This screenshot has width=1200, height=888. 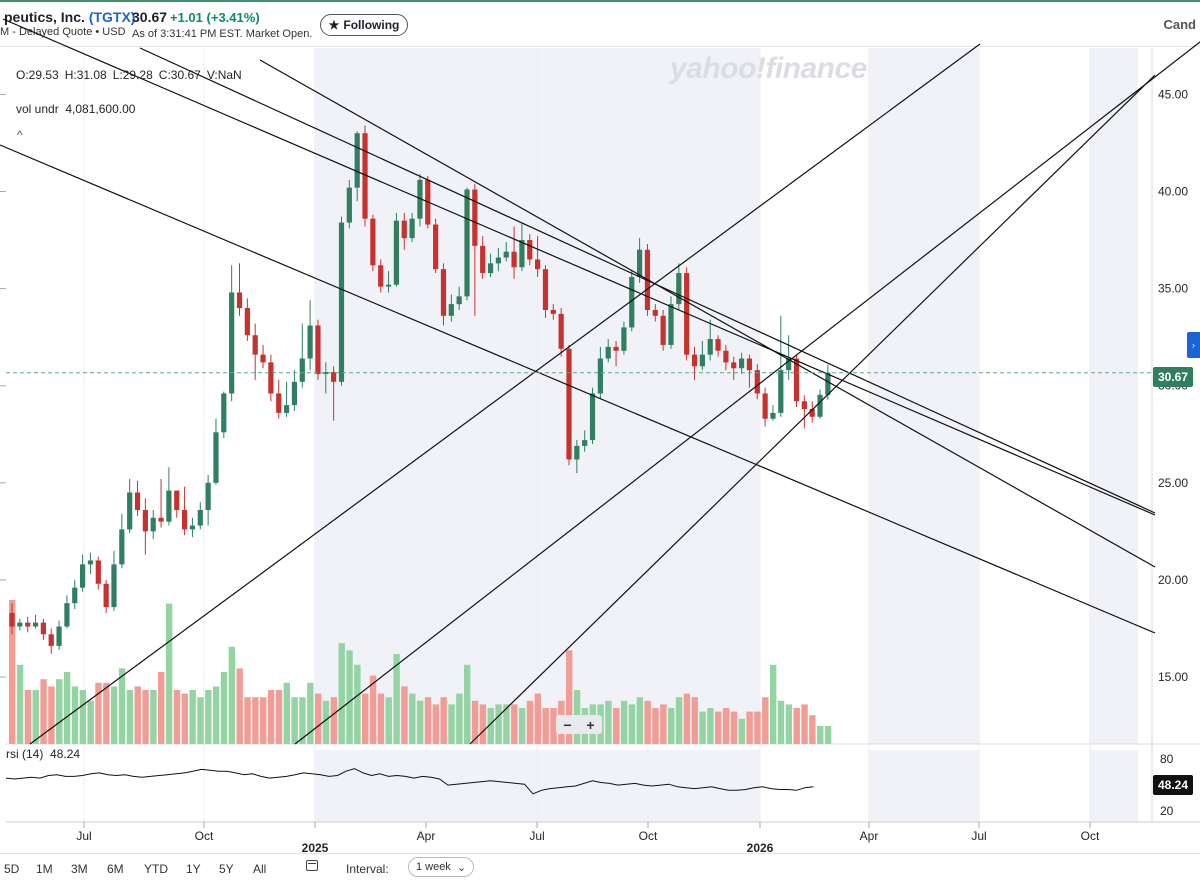 I want to click on x-tick-label: 2025, so click(x=315, y=847).